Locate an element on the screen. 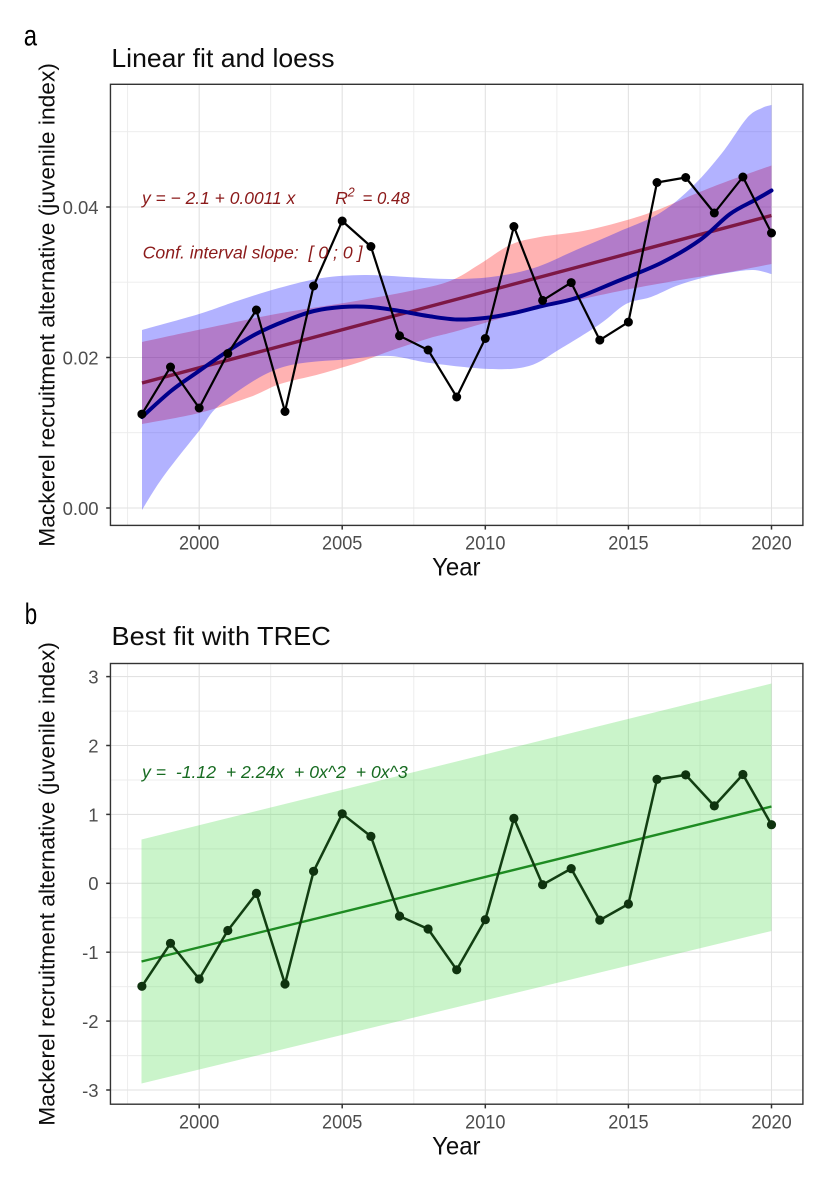 The height and width of the screenshot is (1186, 826). svg-text: -3 is located at coordinates (90, 1090).